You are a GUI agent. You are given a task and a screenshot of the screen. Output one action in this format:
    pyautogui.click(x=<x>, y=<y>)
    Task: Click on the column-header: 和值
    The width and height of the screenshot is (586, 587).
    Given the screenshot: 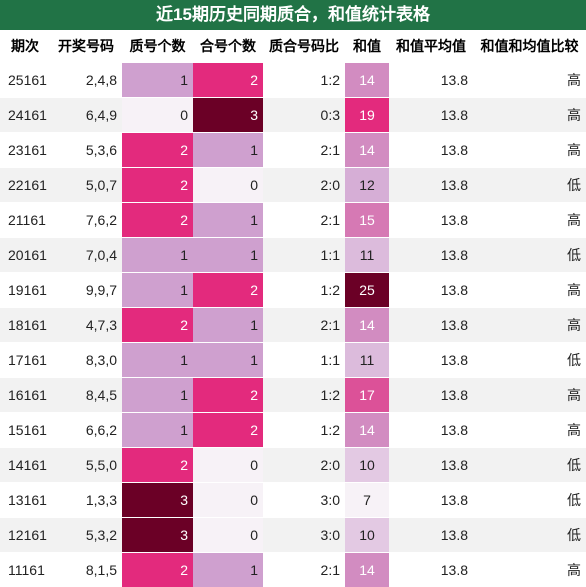 What is the action you would take?
    pyautogui.click(x=367, y=46)
    